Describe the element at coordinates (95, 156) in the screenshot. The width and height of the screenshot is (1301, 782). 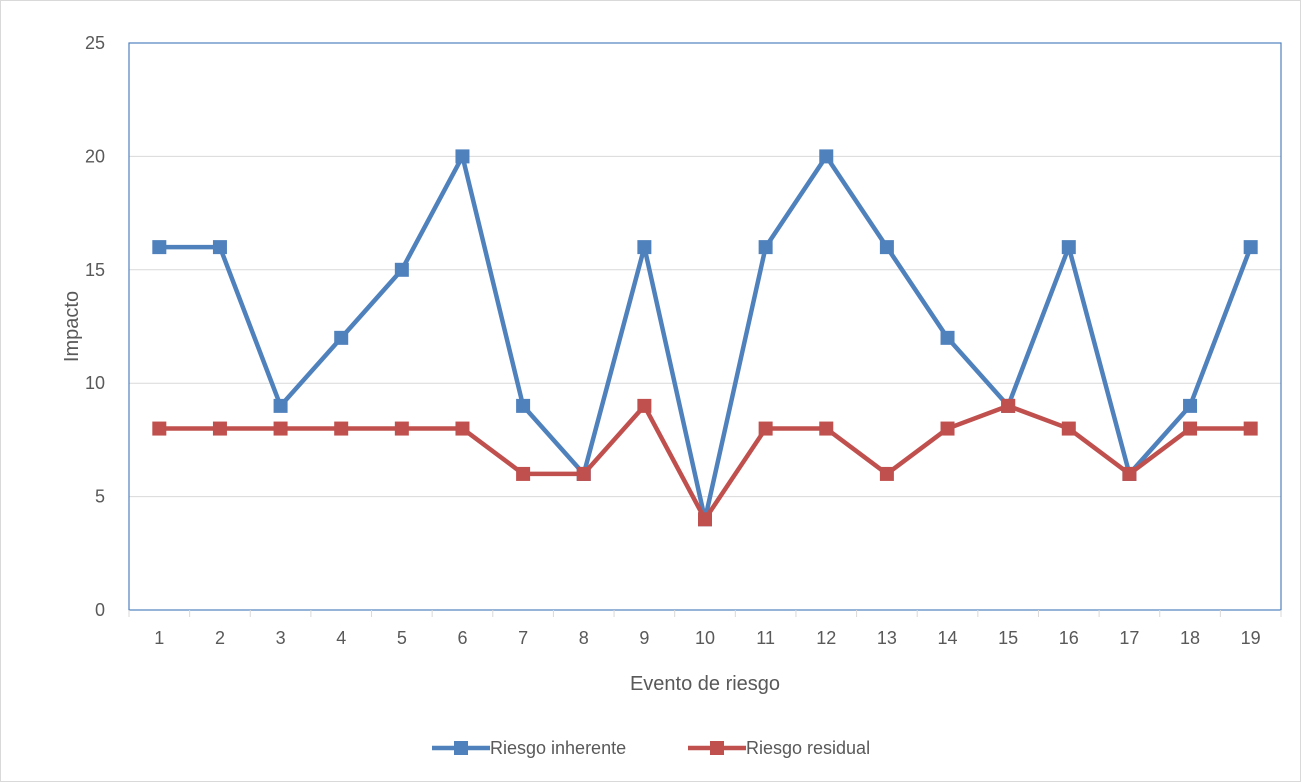
I see `y-tick-label: 20` at that location.